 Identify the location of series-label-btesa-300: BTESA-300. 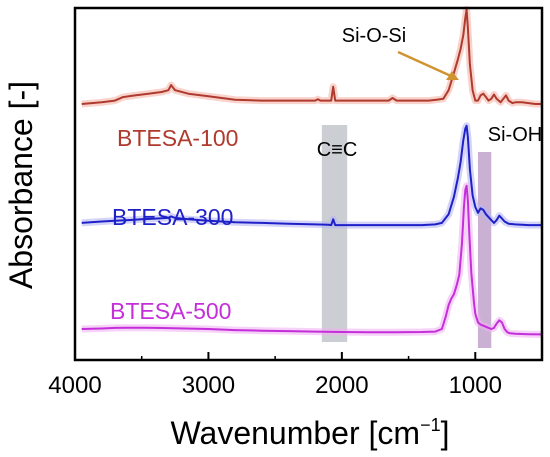
(172, 217).